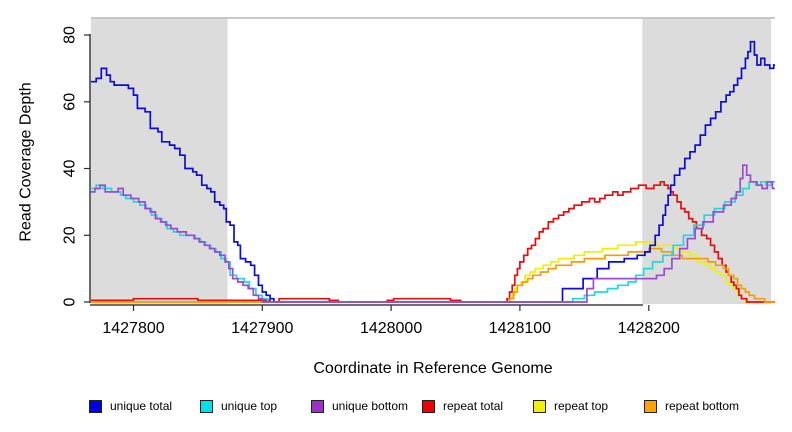  I want to click on y-tick-label: 80, so click(70, 35).